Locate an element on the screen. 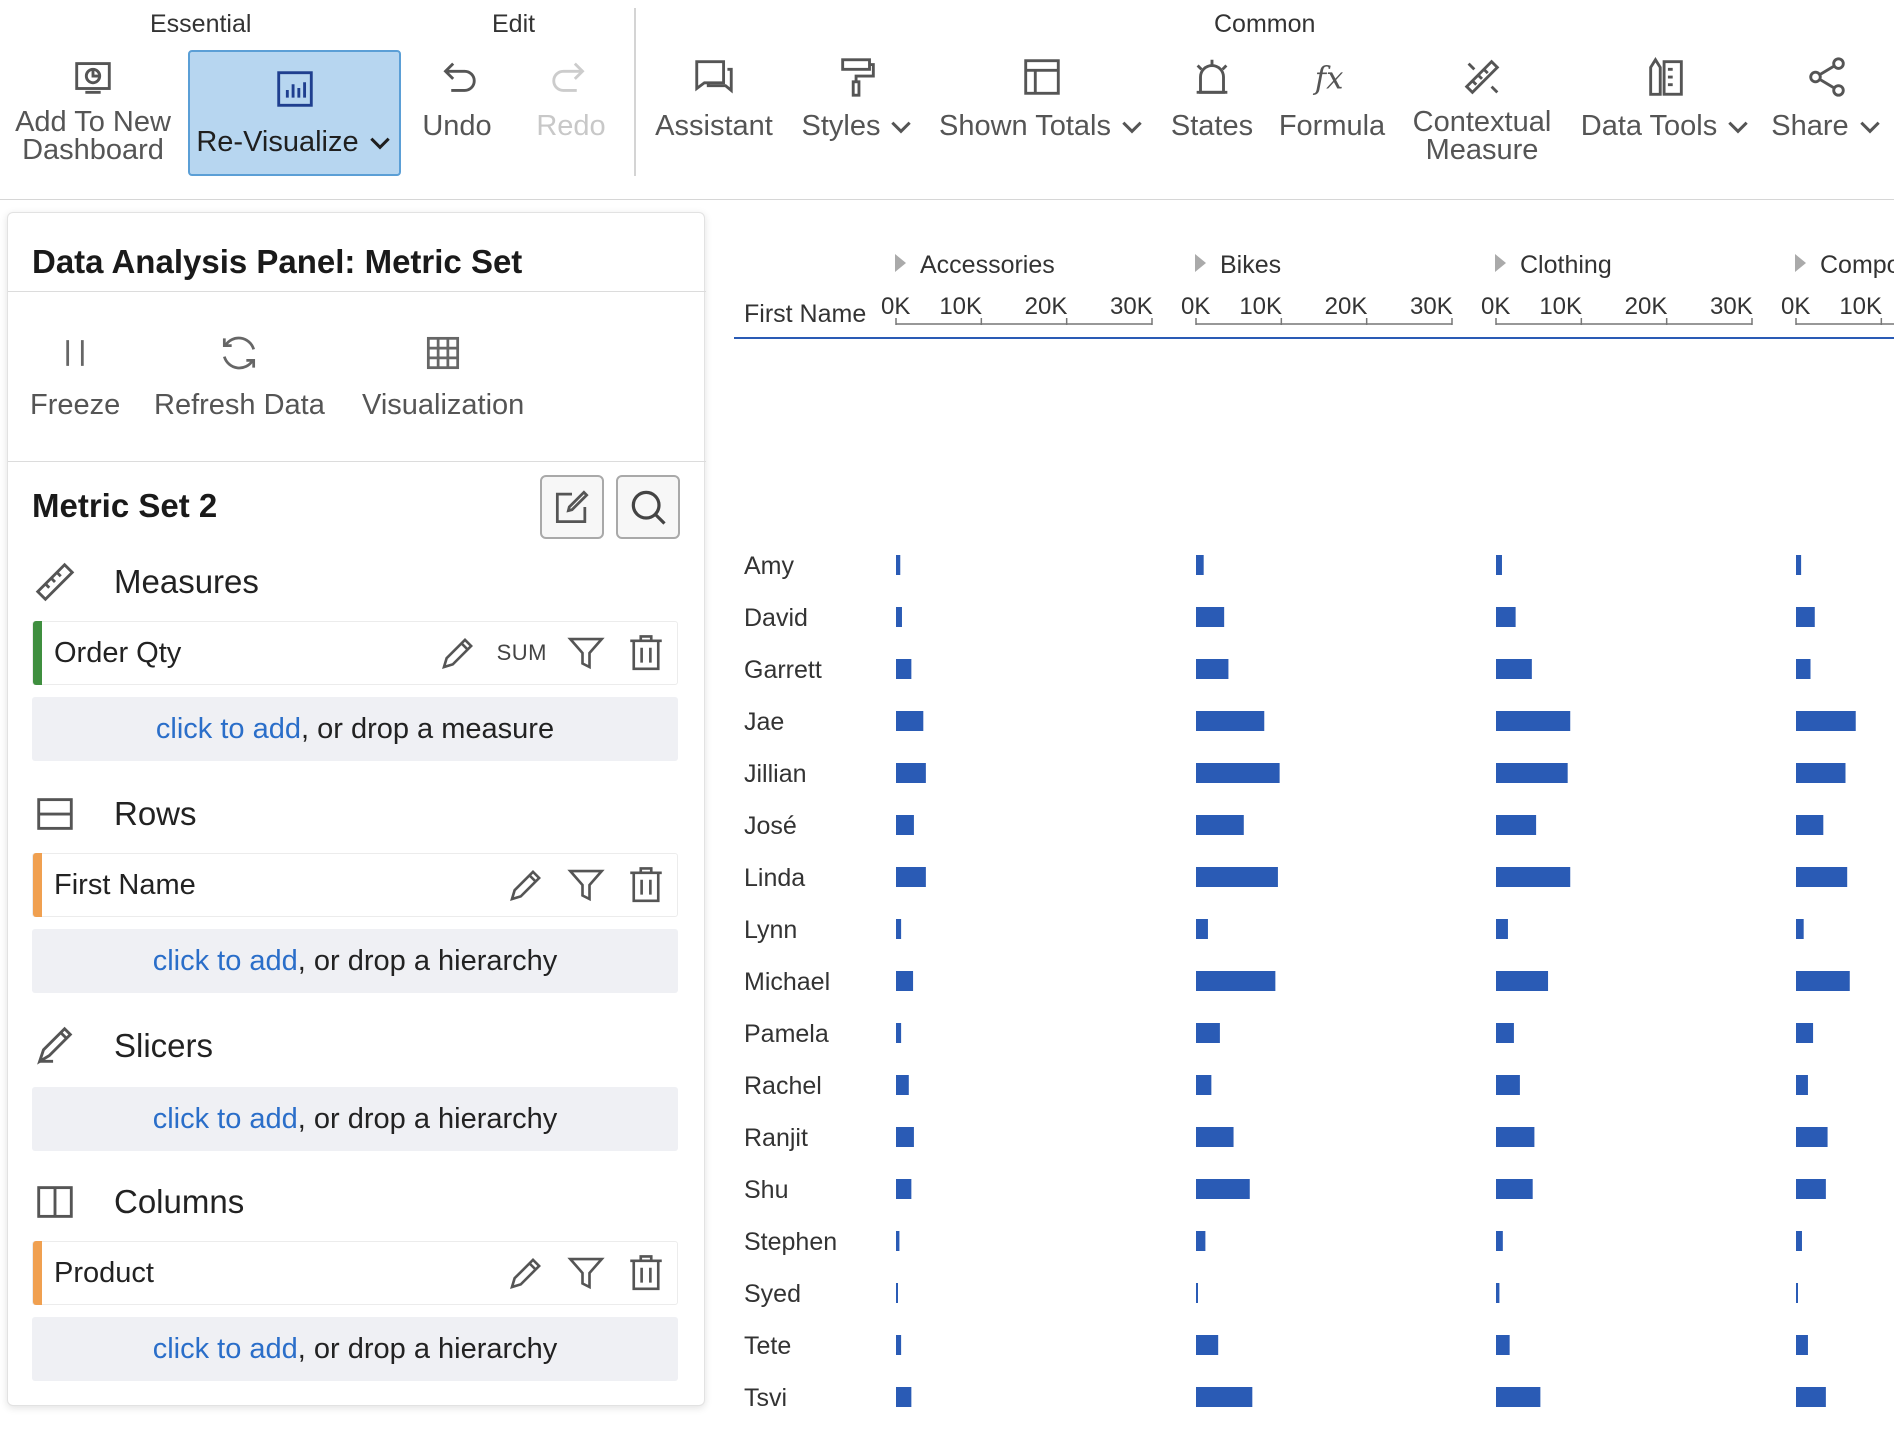 This screenshot has height=1436, width=1894. columns-header: Columns is located at coordinates (138, 1202).